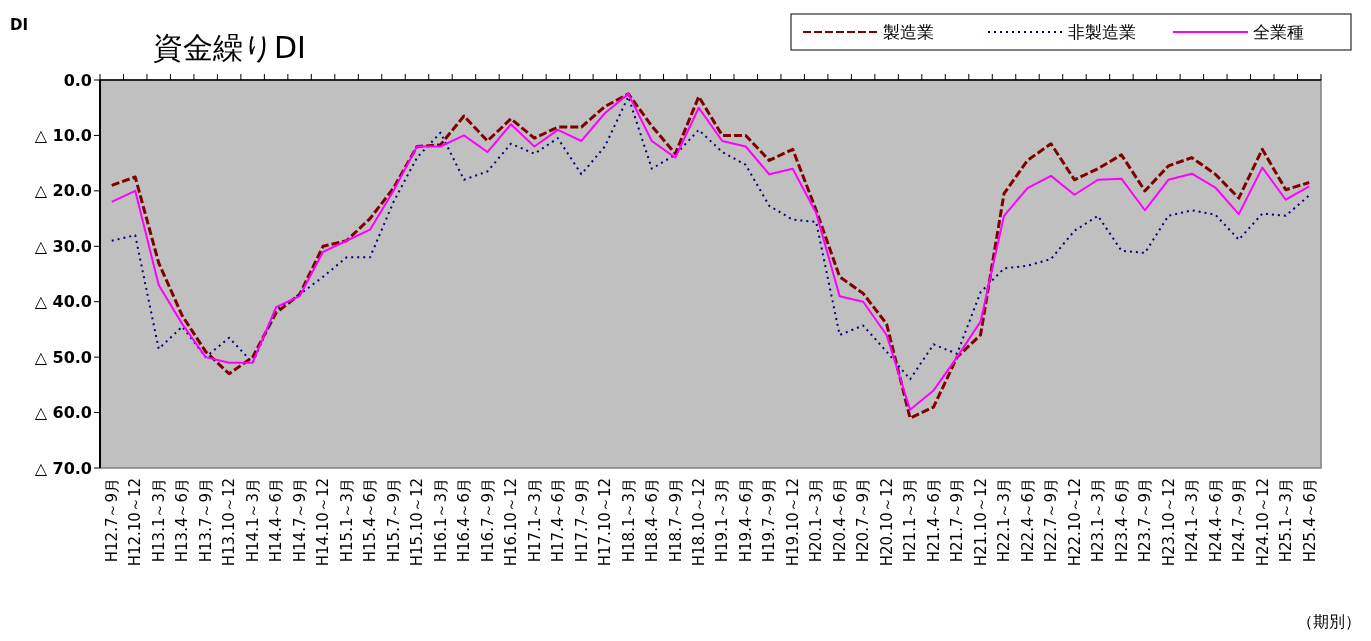  Describe the element at coordinates (839, 520) in the screenshot. I see `x-tick-label: H20.4～6月` at that location.